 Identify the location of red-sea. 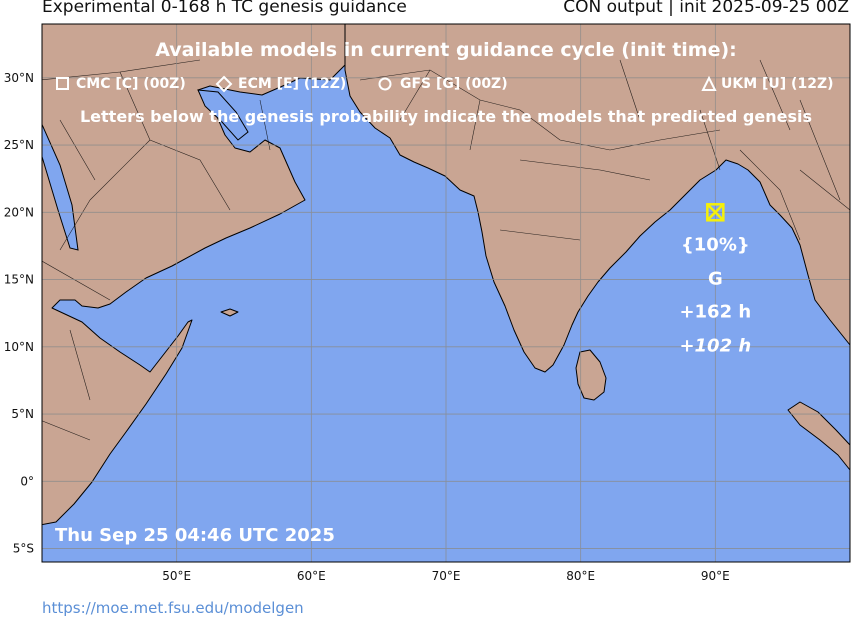
(60, 187).